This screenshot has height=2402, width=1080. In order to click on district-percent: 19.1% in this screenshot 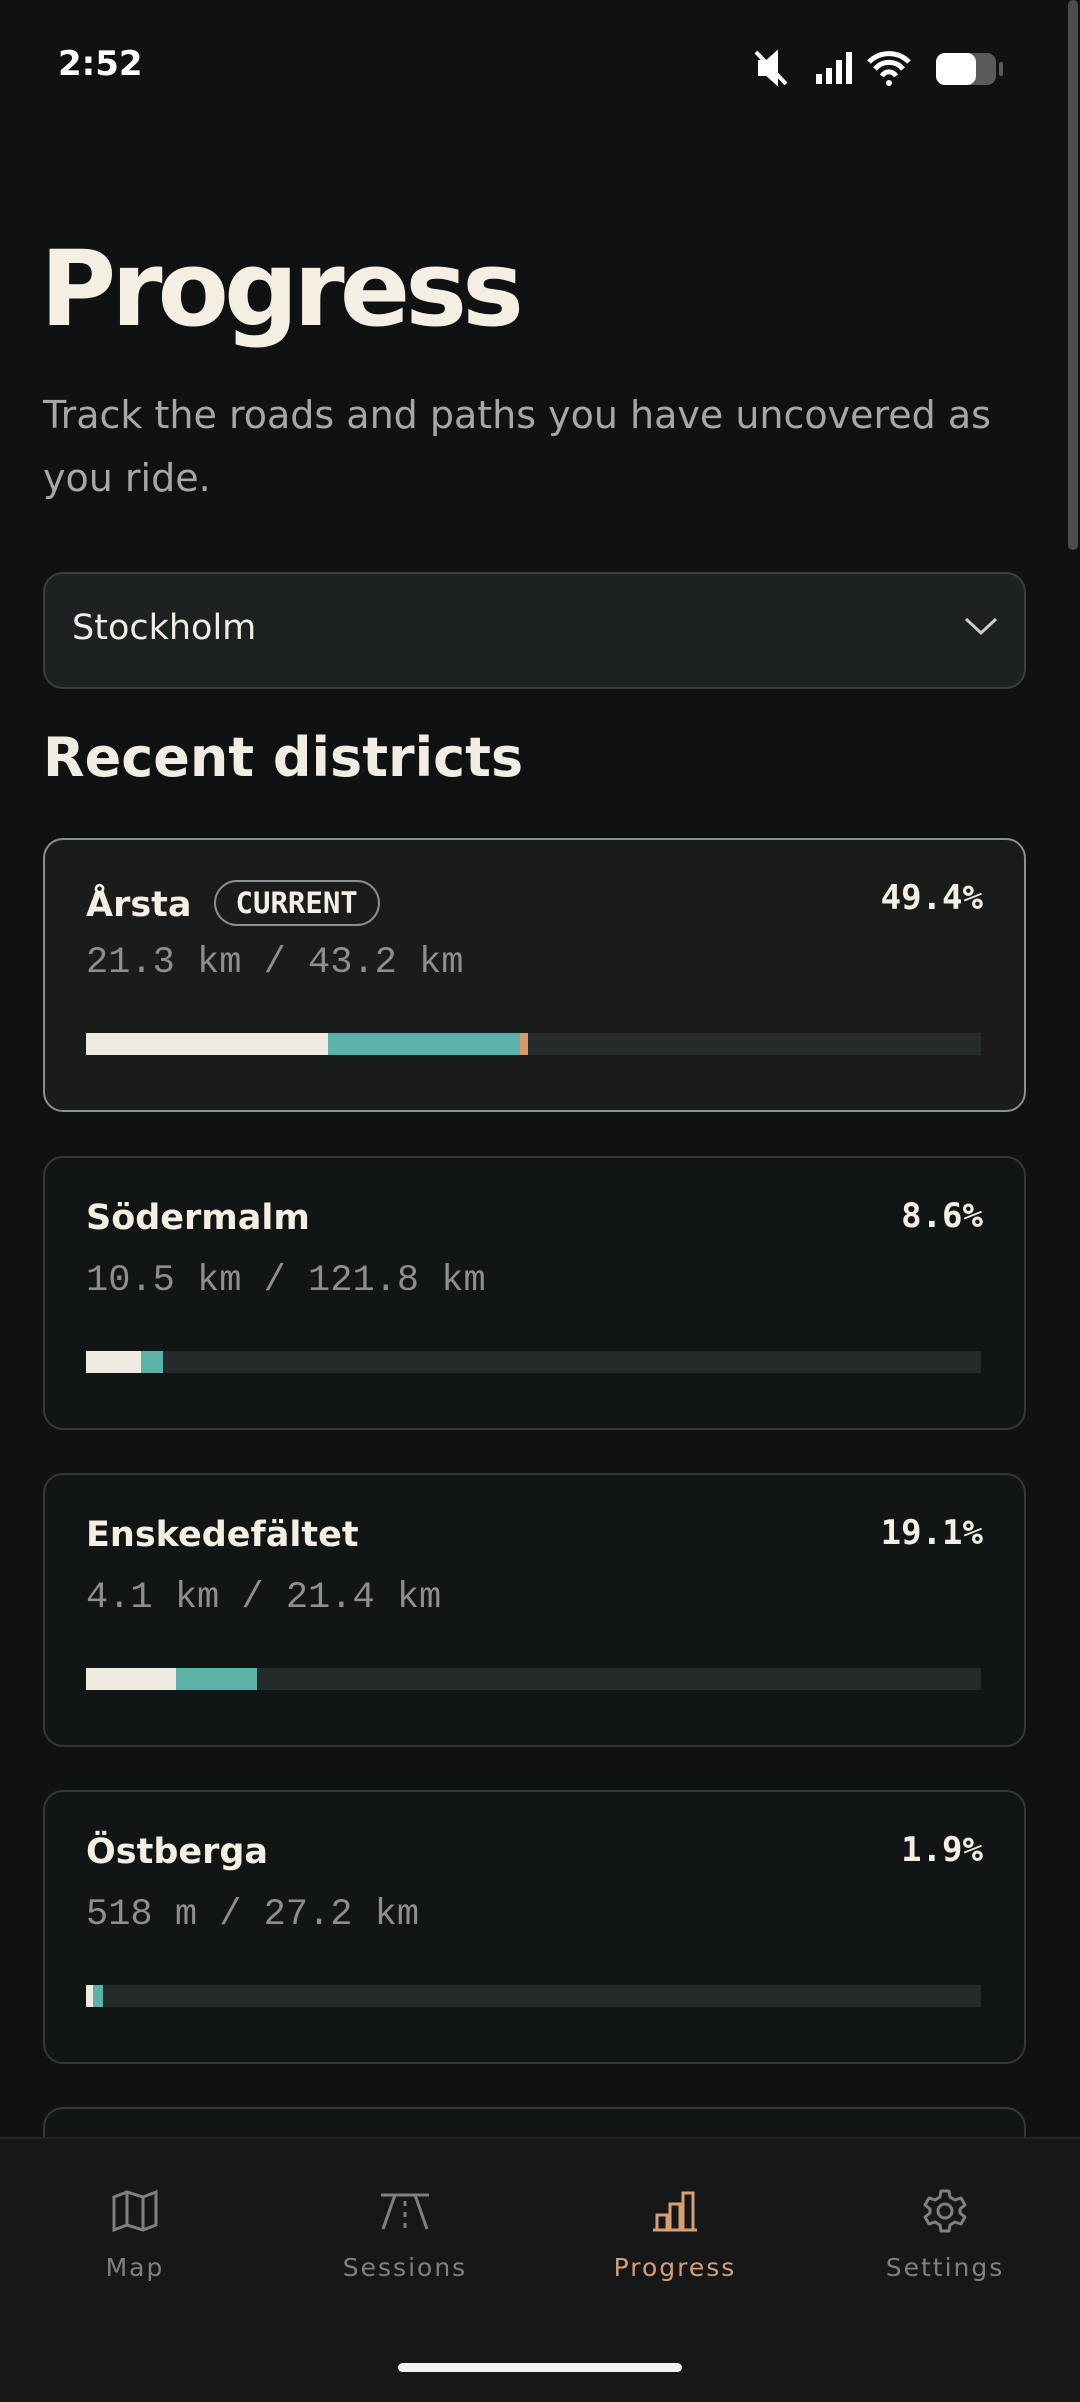, I will do `click(931, 1533)`.